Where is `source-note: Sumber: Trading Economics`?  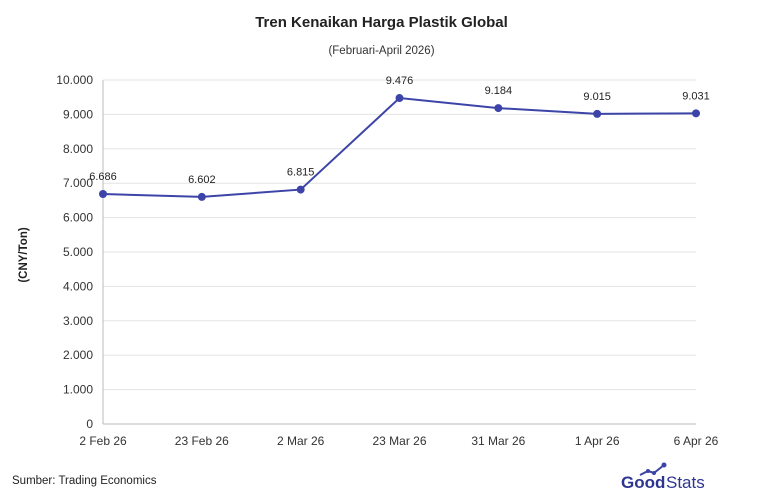
source-note: Sumber: Trading Economics is located at coordinates (84, 481).